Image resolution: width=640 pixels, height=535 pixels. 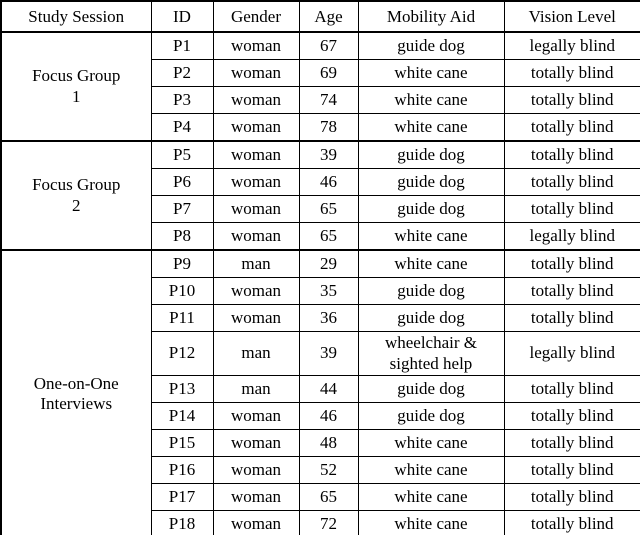 I want to click on table-row: P8 woman 65 white cane legally blind, so click(x=320, y=236).